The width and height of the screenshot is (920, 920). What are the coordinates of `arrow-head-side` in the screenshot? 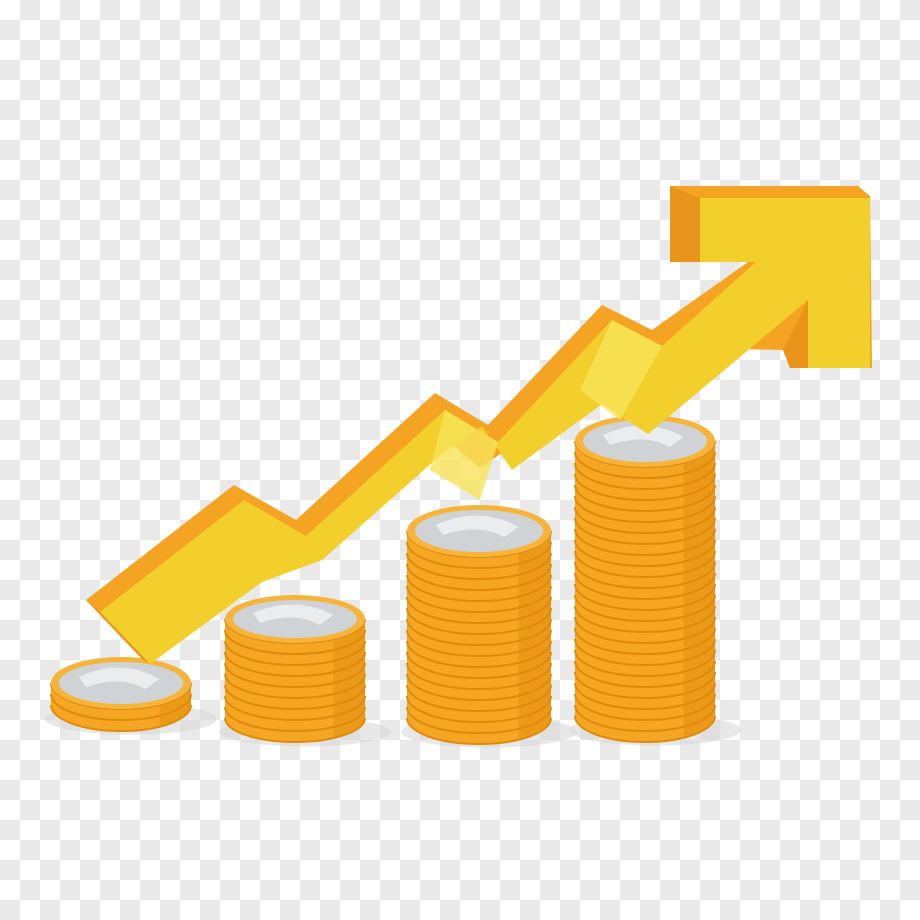 It's located at (685, 224).